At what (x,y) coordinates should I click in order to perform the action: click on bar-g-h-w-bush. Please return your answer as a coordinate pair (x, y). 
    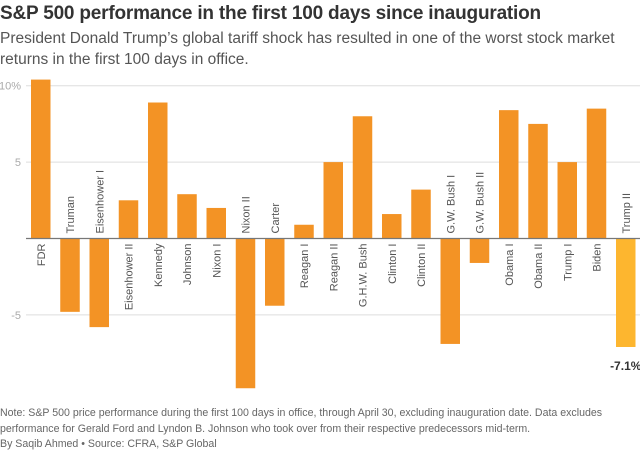
    Looking at the image, I should click on (362, 177).